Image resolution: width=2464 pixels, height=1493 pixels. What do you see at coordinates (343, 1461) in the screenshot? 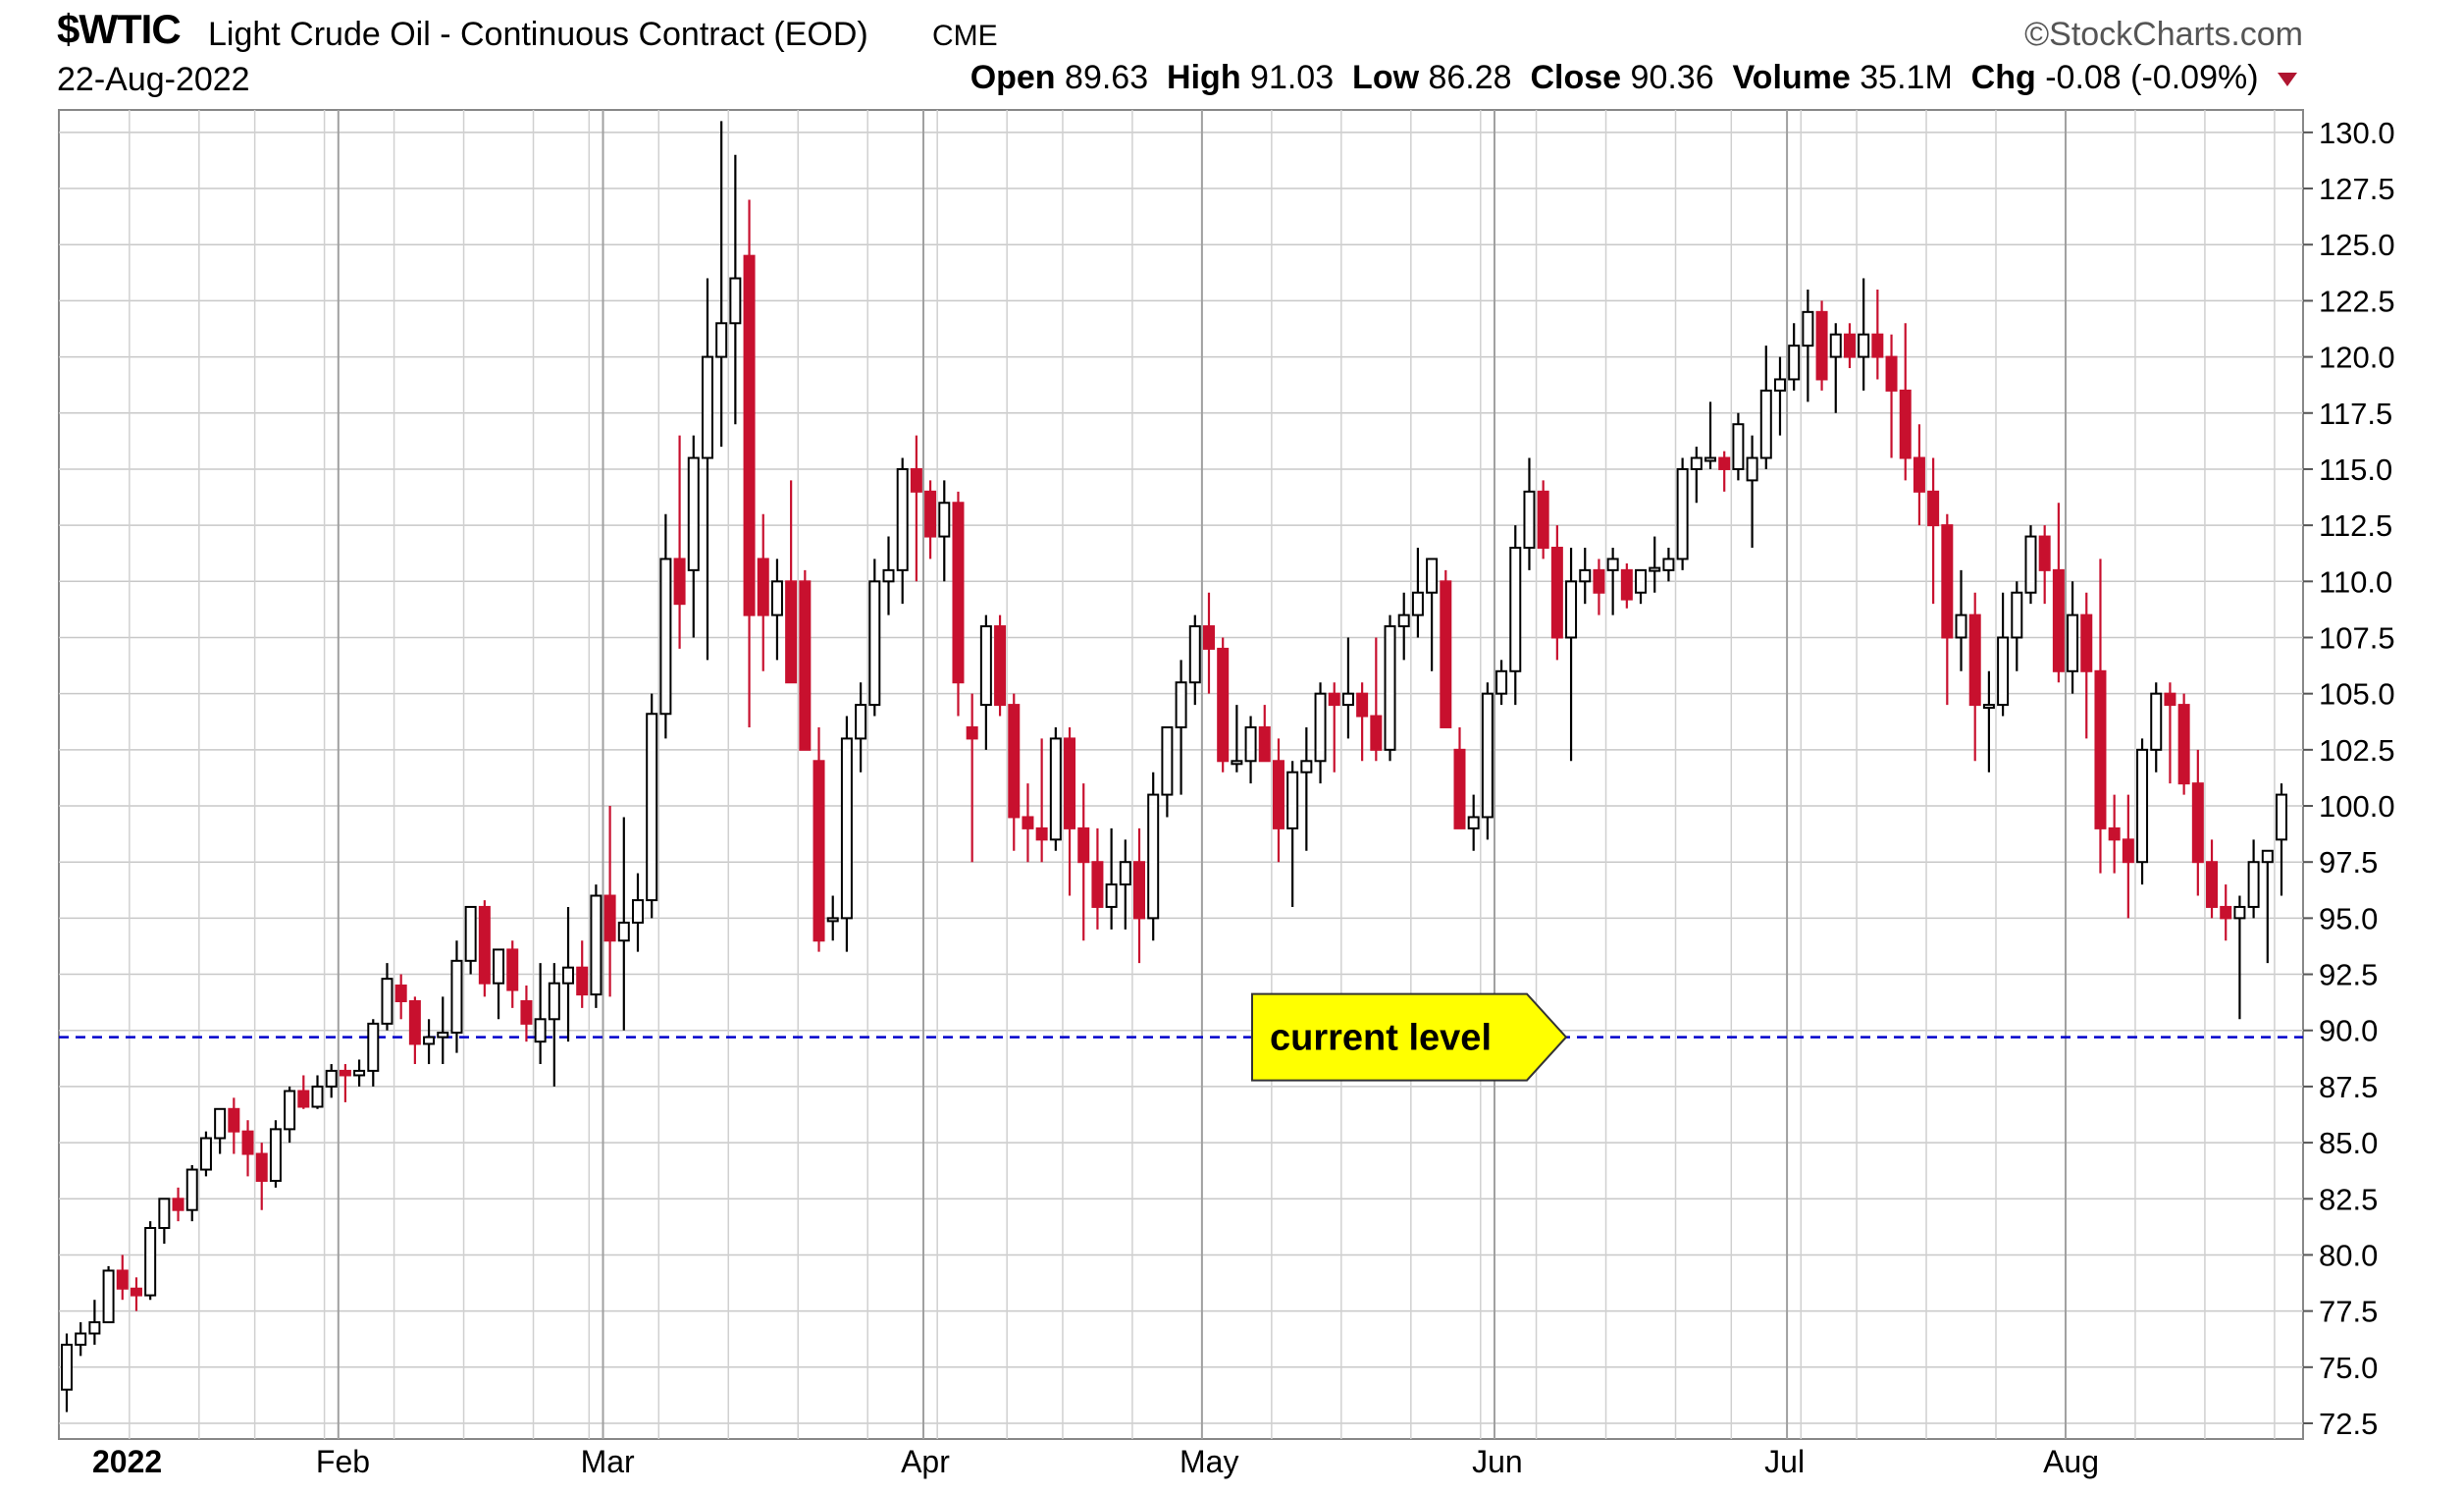
I see `x-tick-label: Feb` at bounding box center [343, 1461].